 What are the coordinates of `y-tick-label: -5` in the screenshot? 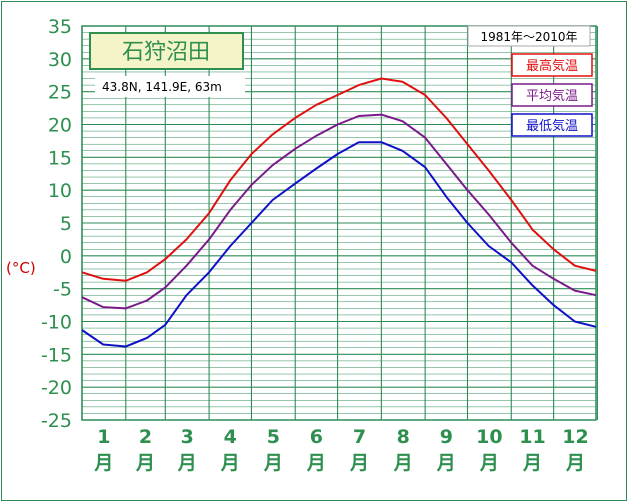 It's located at (62, 290).